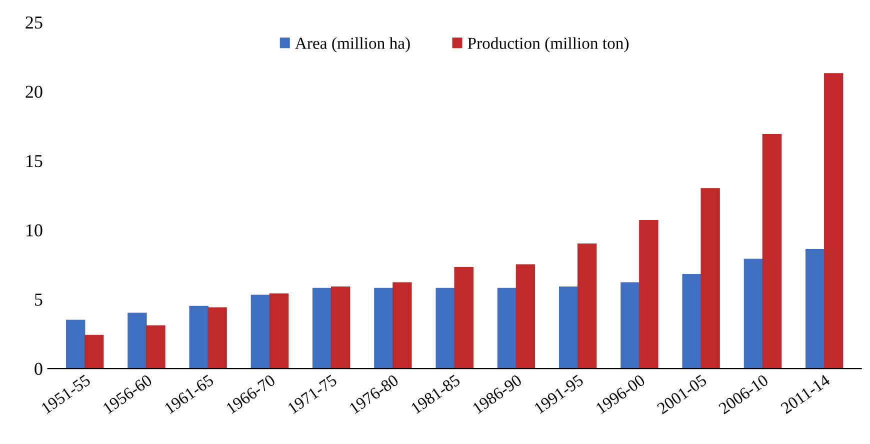 This screenshot has height=444, width=870. I want to click on y-tick-label: 10, so click(34, 230).